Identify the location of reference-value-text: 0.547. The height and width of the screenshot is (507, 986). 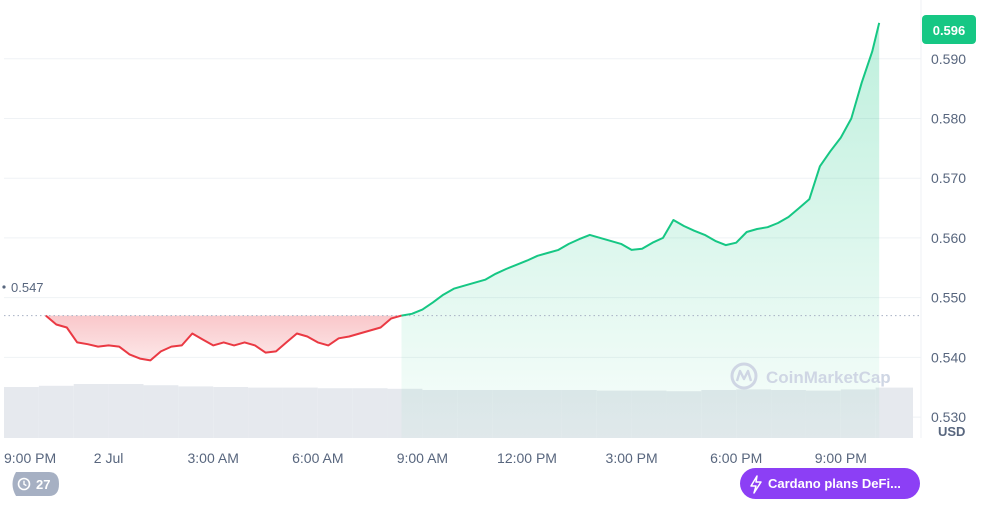
(27, 287).